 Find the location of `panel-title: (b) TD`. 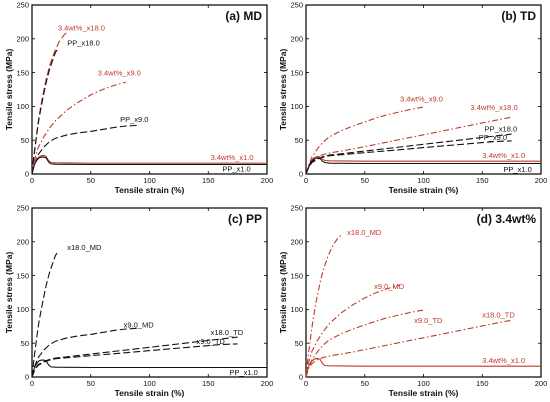

panel-title: (b) TD is located at coordinates (518, 16).